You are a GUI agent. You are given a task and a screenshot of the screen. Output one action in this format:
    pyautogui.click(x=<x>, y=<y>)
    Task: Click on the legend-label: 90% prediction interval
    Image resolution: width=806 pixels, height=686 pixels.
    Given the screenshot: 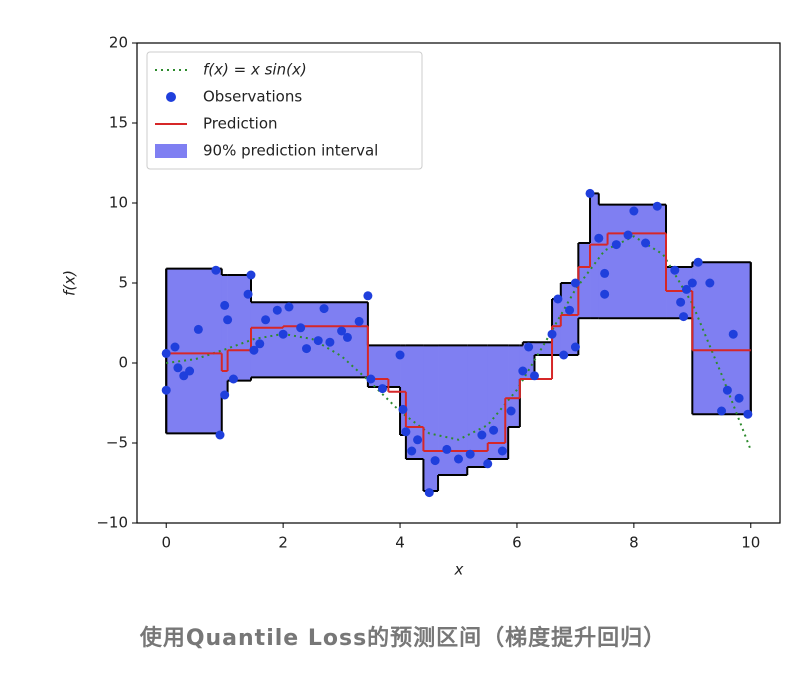 What is the action you would take?
    pyautogui.click(x=290, y=151)
    